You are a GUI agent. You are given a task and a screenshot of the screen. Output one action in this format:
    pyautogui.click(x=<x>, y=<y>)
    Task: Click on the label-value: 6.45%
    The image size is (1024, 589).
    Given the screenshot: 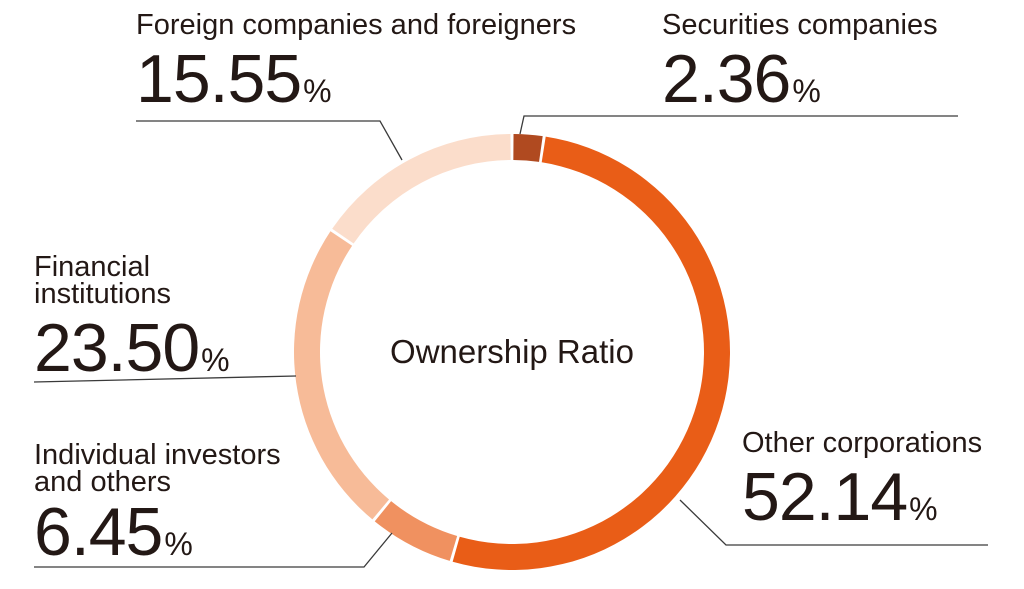 What is the action you would take?
    pyautogui.click(x=157, y=532)
    